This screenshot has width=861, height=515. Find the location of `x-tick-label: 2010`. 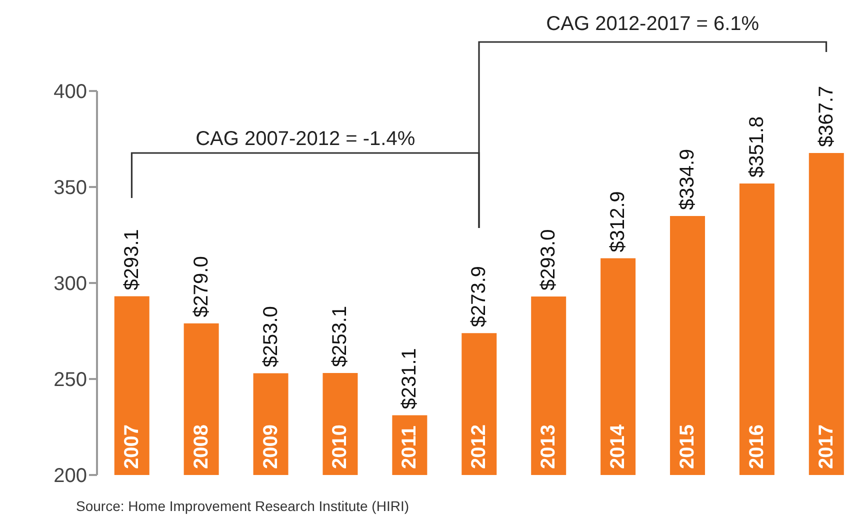

x-tick-label: 2010 is located at coordinates (340, 446).